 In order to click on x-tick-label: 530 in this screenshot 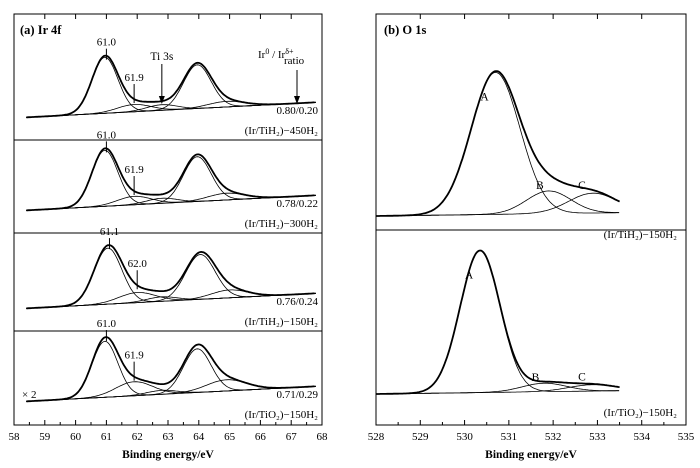, I will do `click(464, 437)`.